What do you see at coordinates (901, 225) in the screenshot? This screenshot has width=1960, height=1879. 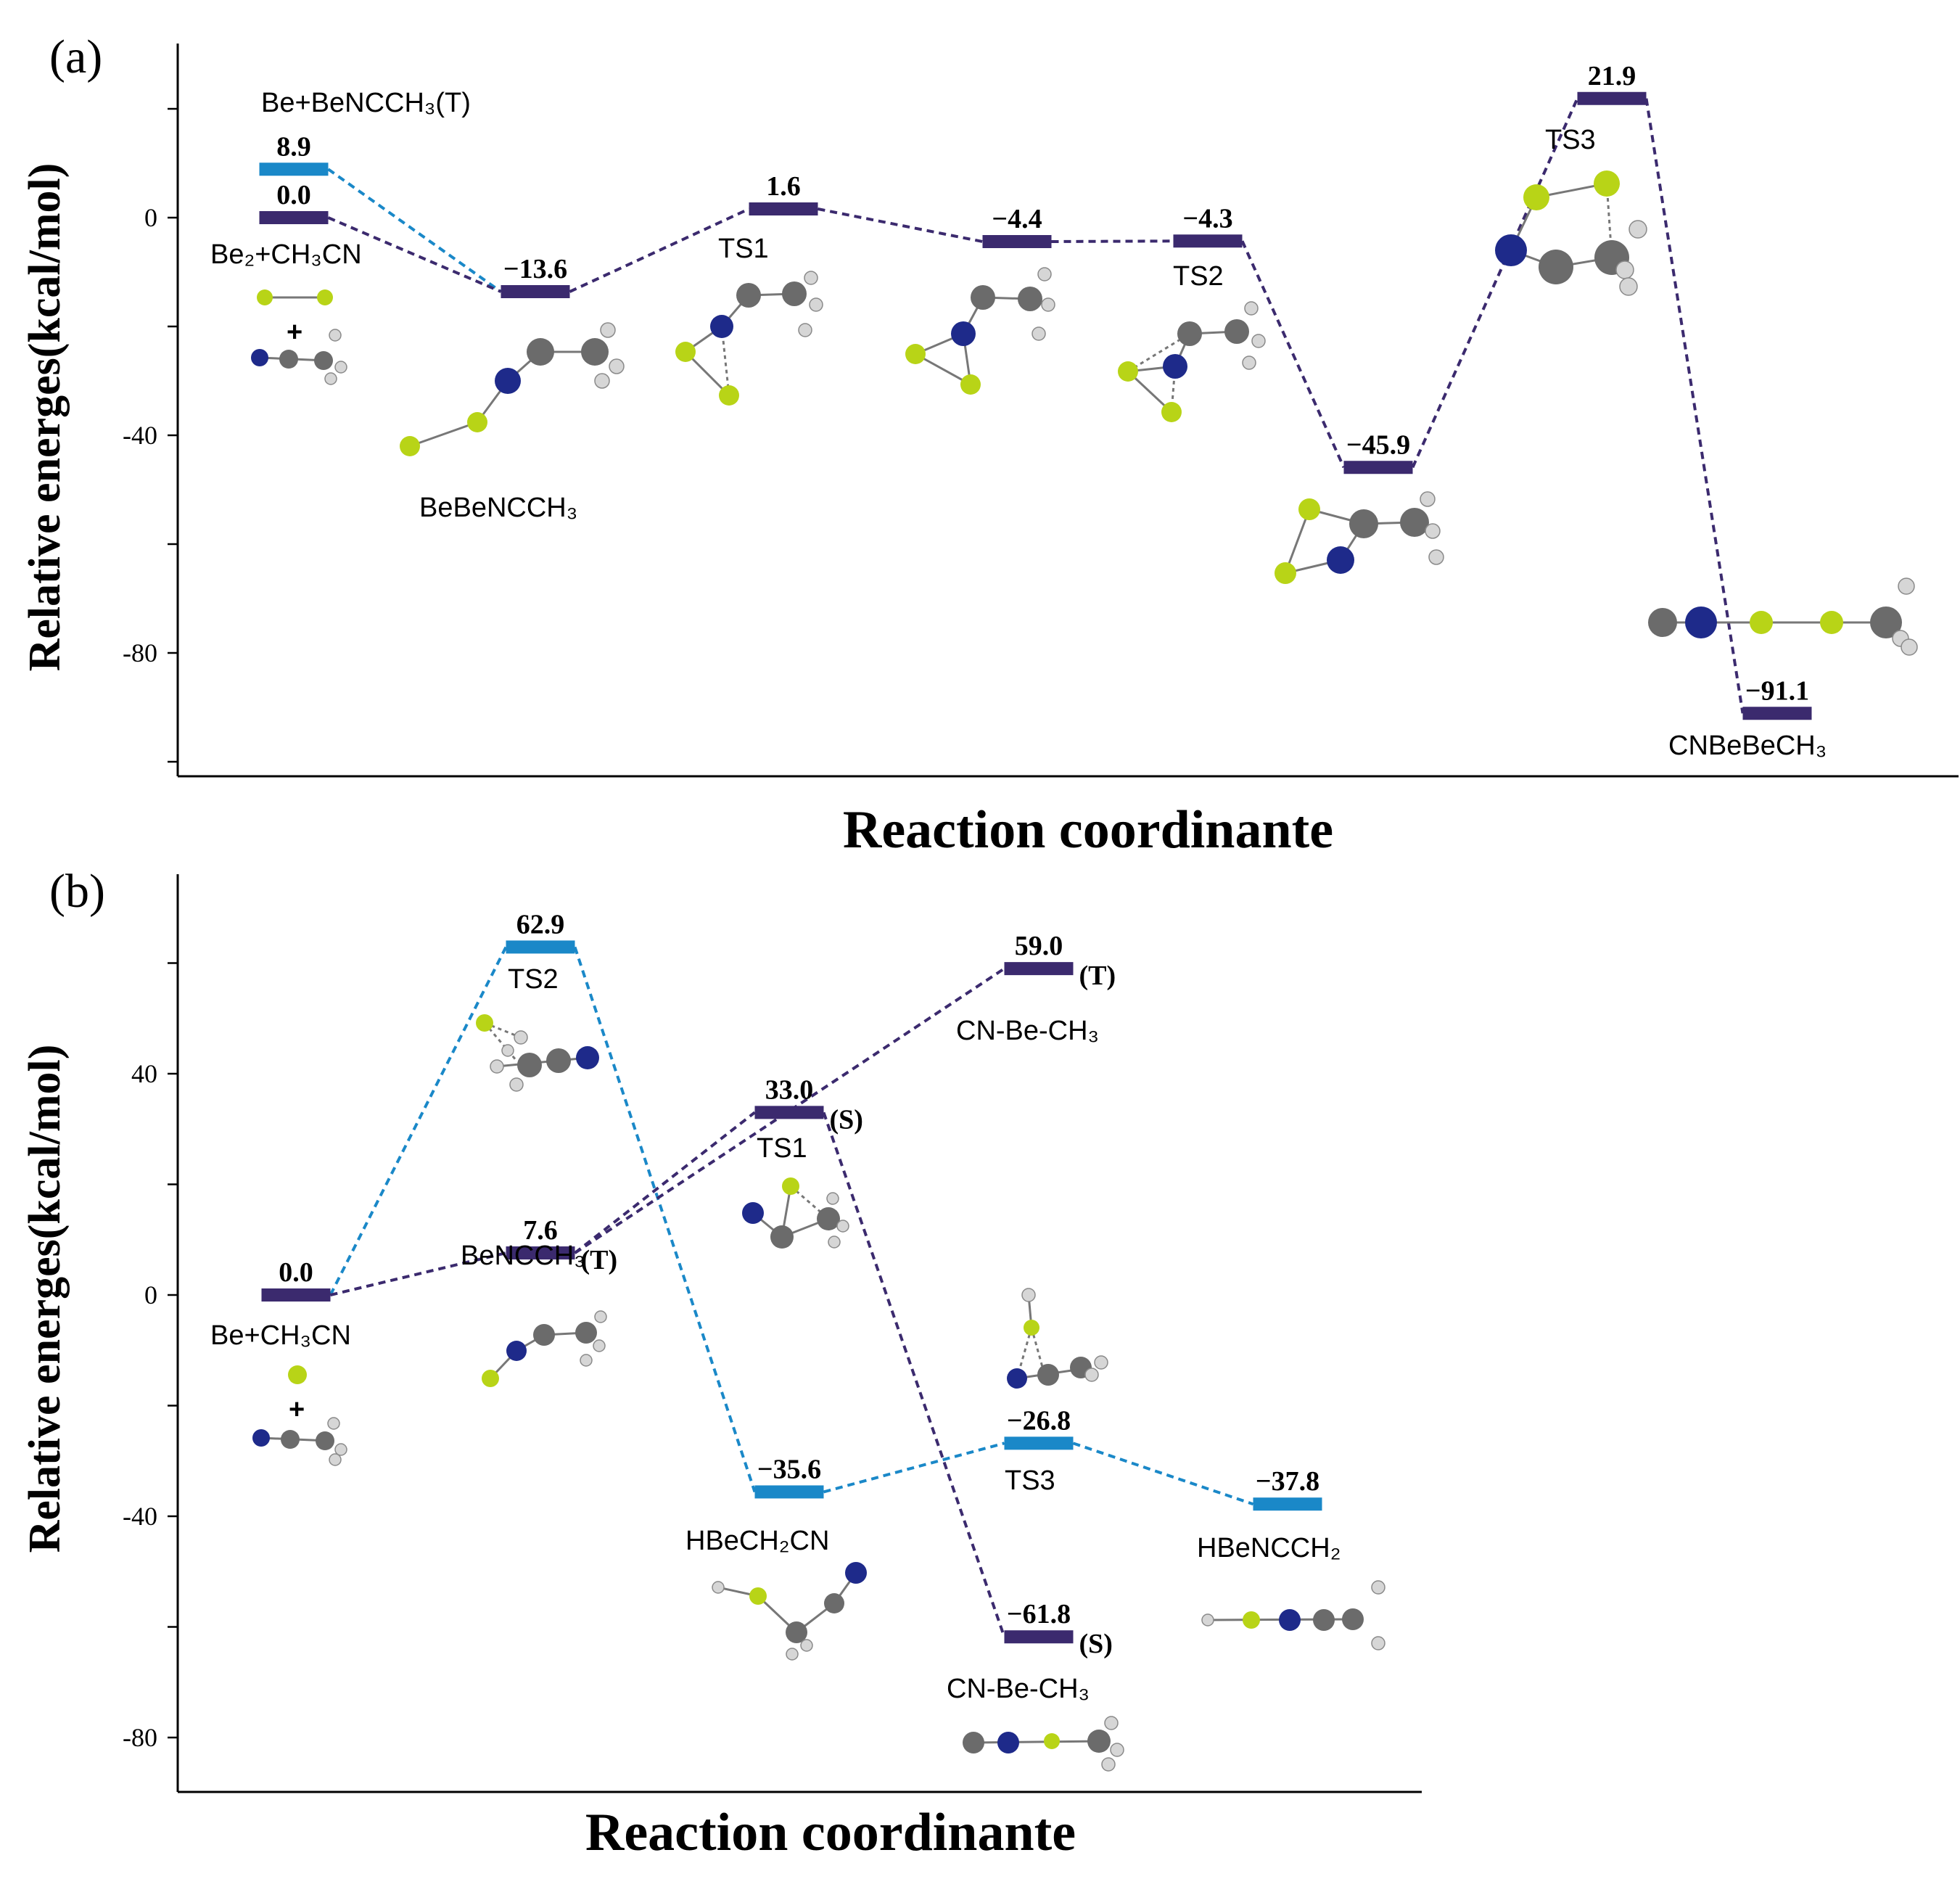 I see `connector-ts1-to-int1` at bounding box center [901, 225].